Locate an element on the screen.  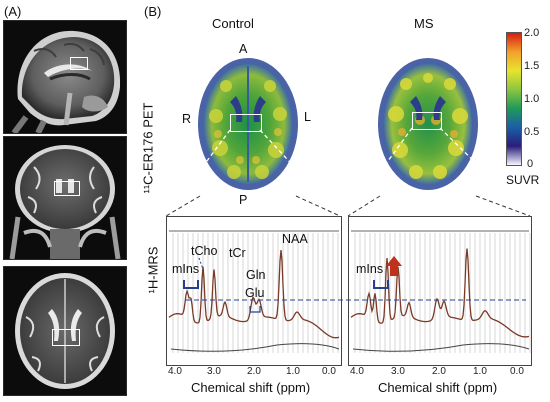
colorbar-label: SUVR is located at coordinates (523, 180).